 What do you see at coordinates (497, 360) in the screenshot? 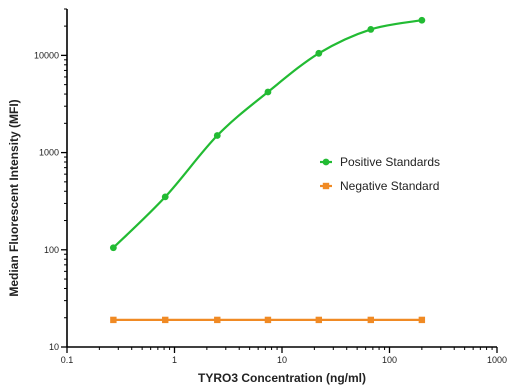
I see `x-tick-label: 1000` at bounding box center [497, 360].